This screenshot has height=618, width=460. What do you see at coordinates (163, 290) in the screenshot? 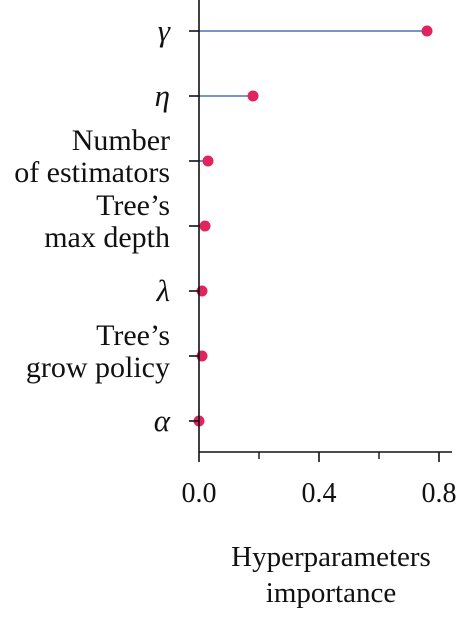
I see `category-label: λ` at bounding box center [163, 290].